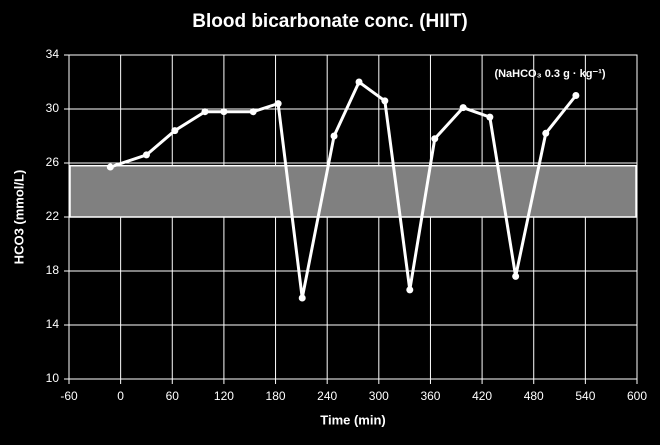 The height and width of the screenshot is (445, 660). I want to click on annotation: (NaHCO₃ 0.3 g · kg⁻¹), so click(549, 74).